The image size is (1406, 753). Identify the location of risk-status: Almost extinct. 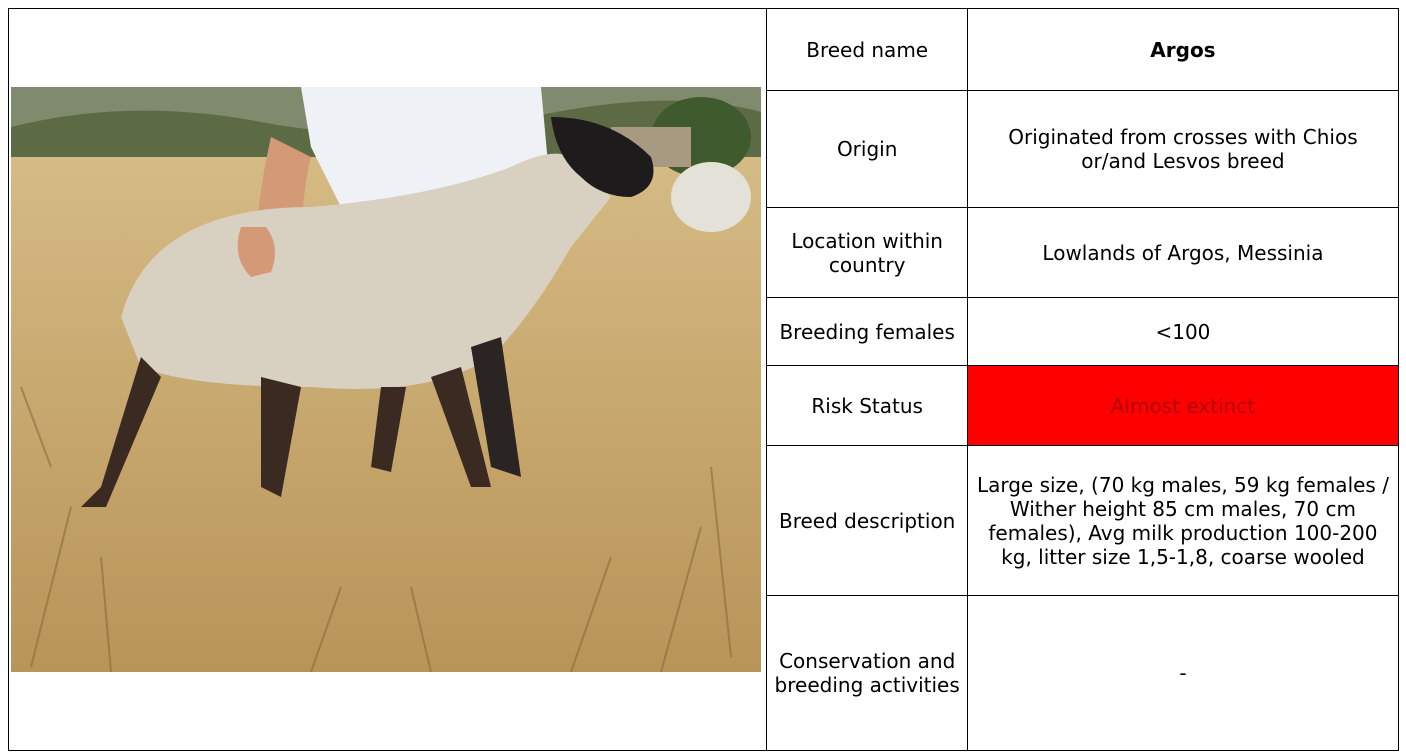
(1183, 405).